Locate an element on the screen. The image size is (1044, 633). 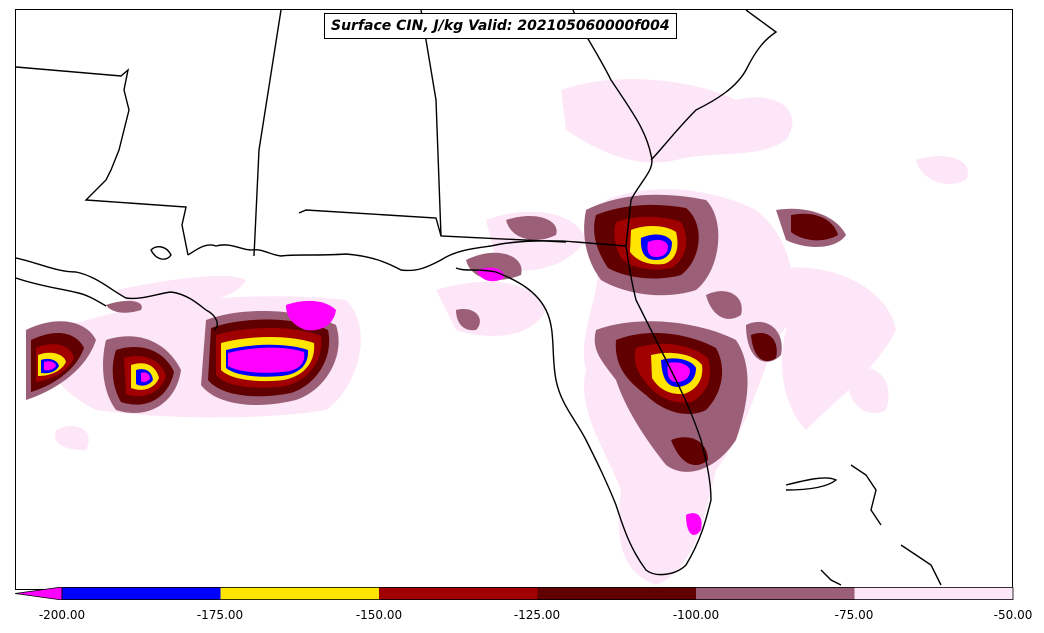
colorbar-bins is located at coordinates (514, 593).